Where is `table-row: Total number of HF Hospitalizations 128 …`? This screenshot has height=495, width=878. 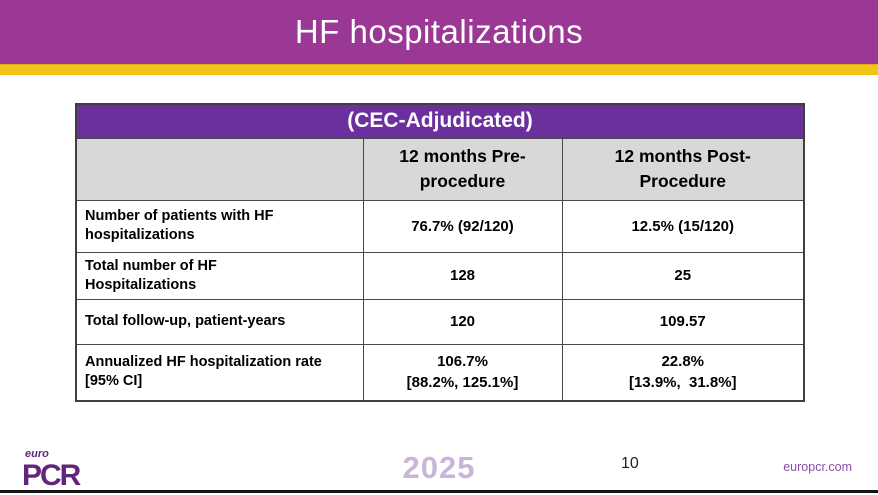
table-row: Total number of HF Hospitalizations 128 … is located at coordinates (440, 275).